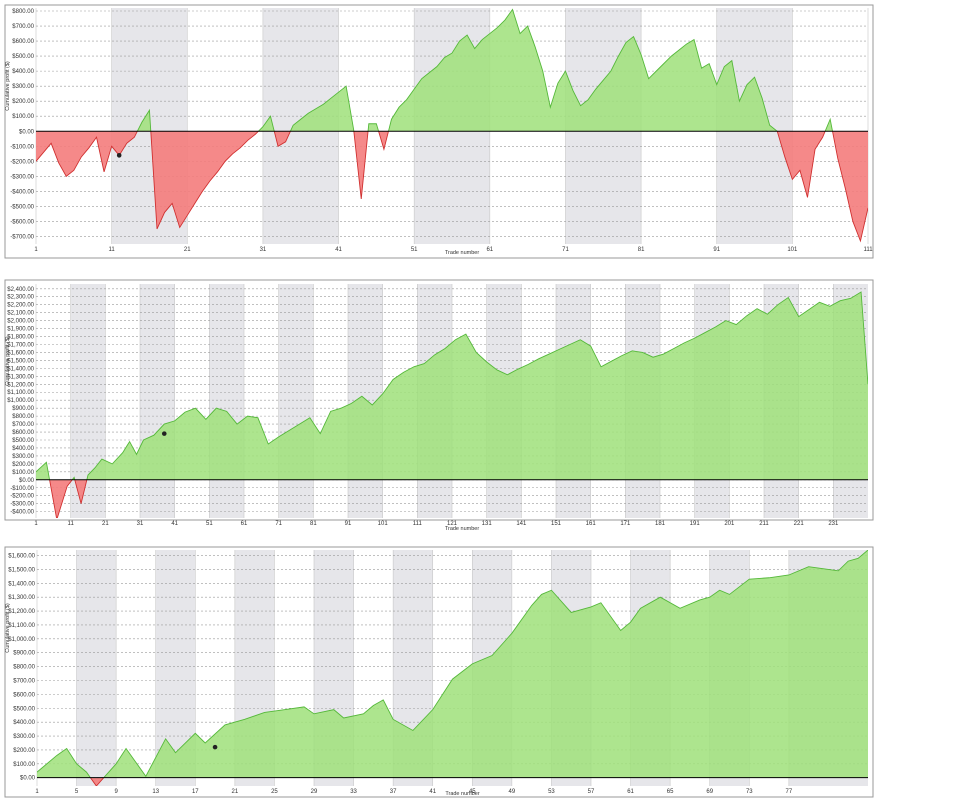 This screenshot has width=963, height=805. I want to click on y-tick-label: $1,100.00, so click(20, 393).